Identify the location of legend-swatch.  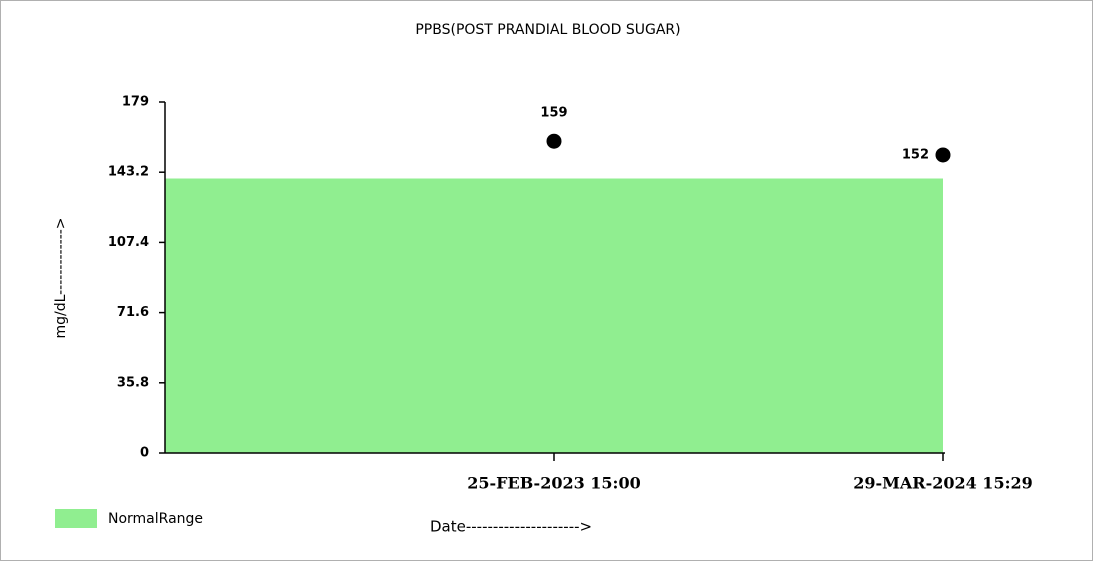
(76, 518).